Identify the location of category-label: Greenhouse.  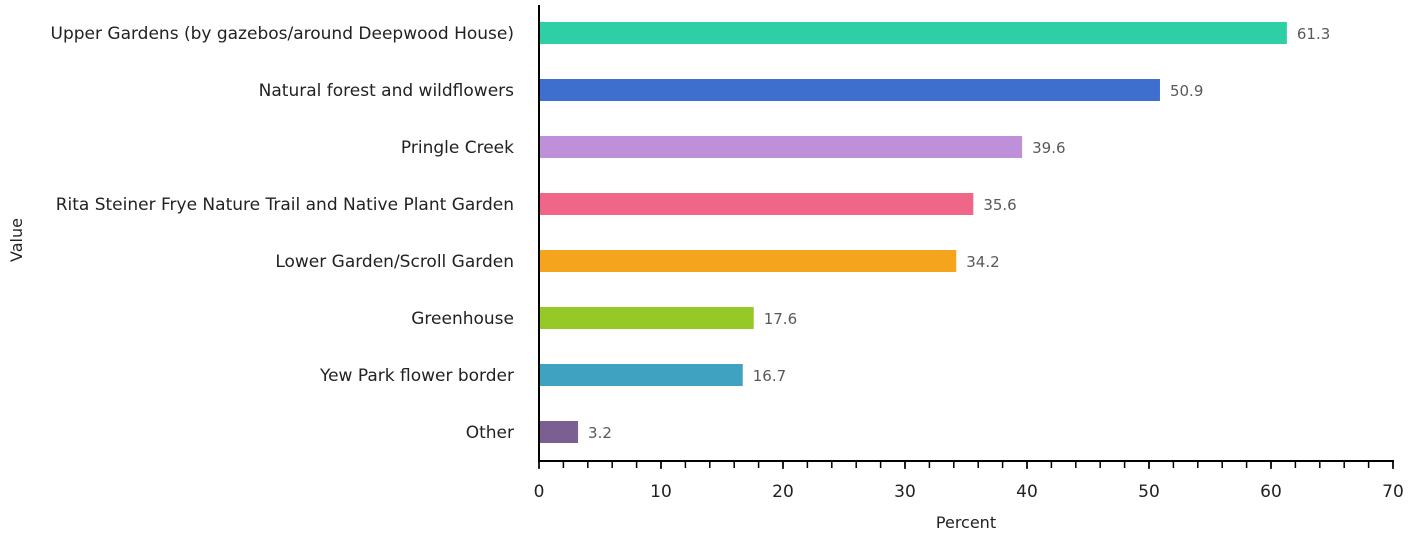
(462, 319).